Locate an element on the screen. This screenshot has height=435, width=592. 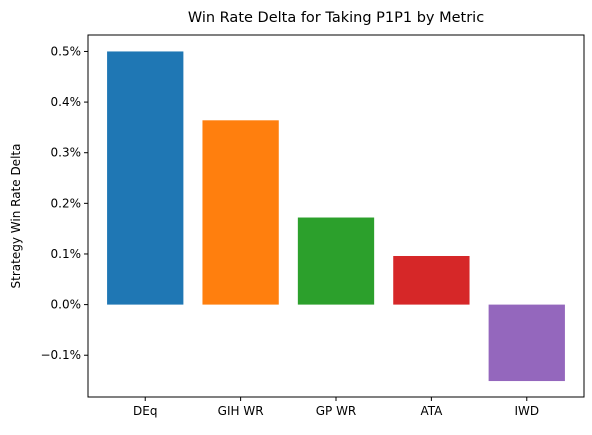
bar-iwd is located at coordinates (526, 343).